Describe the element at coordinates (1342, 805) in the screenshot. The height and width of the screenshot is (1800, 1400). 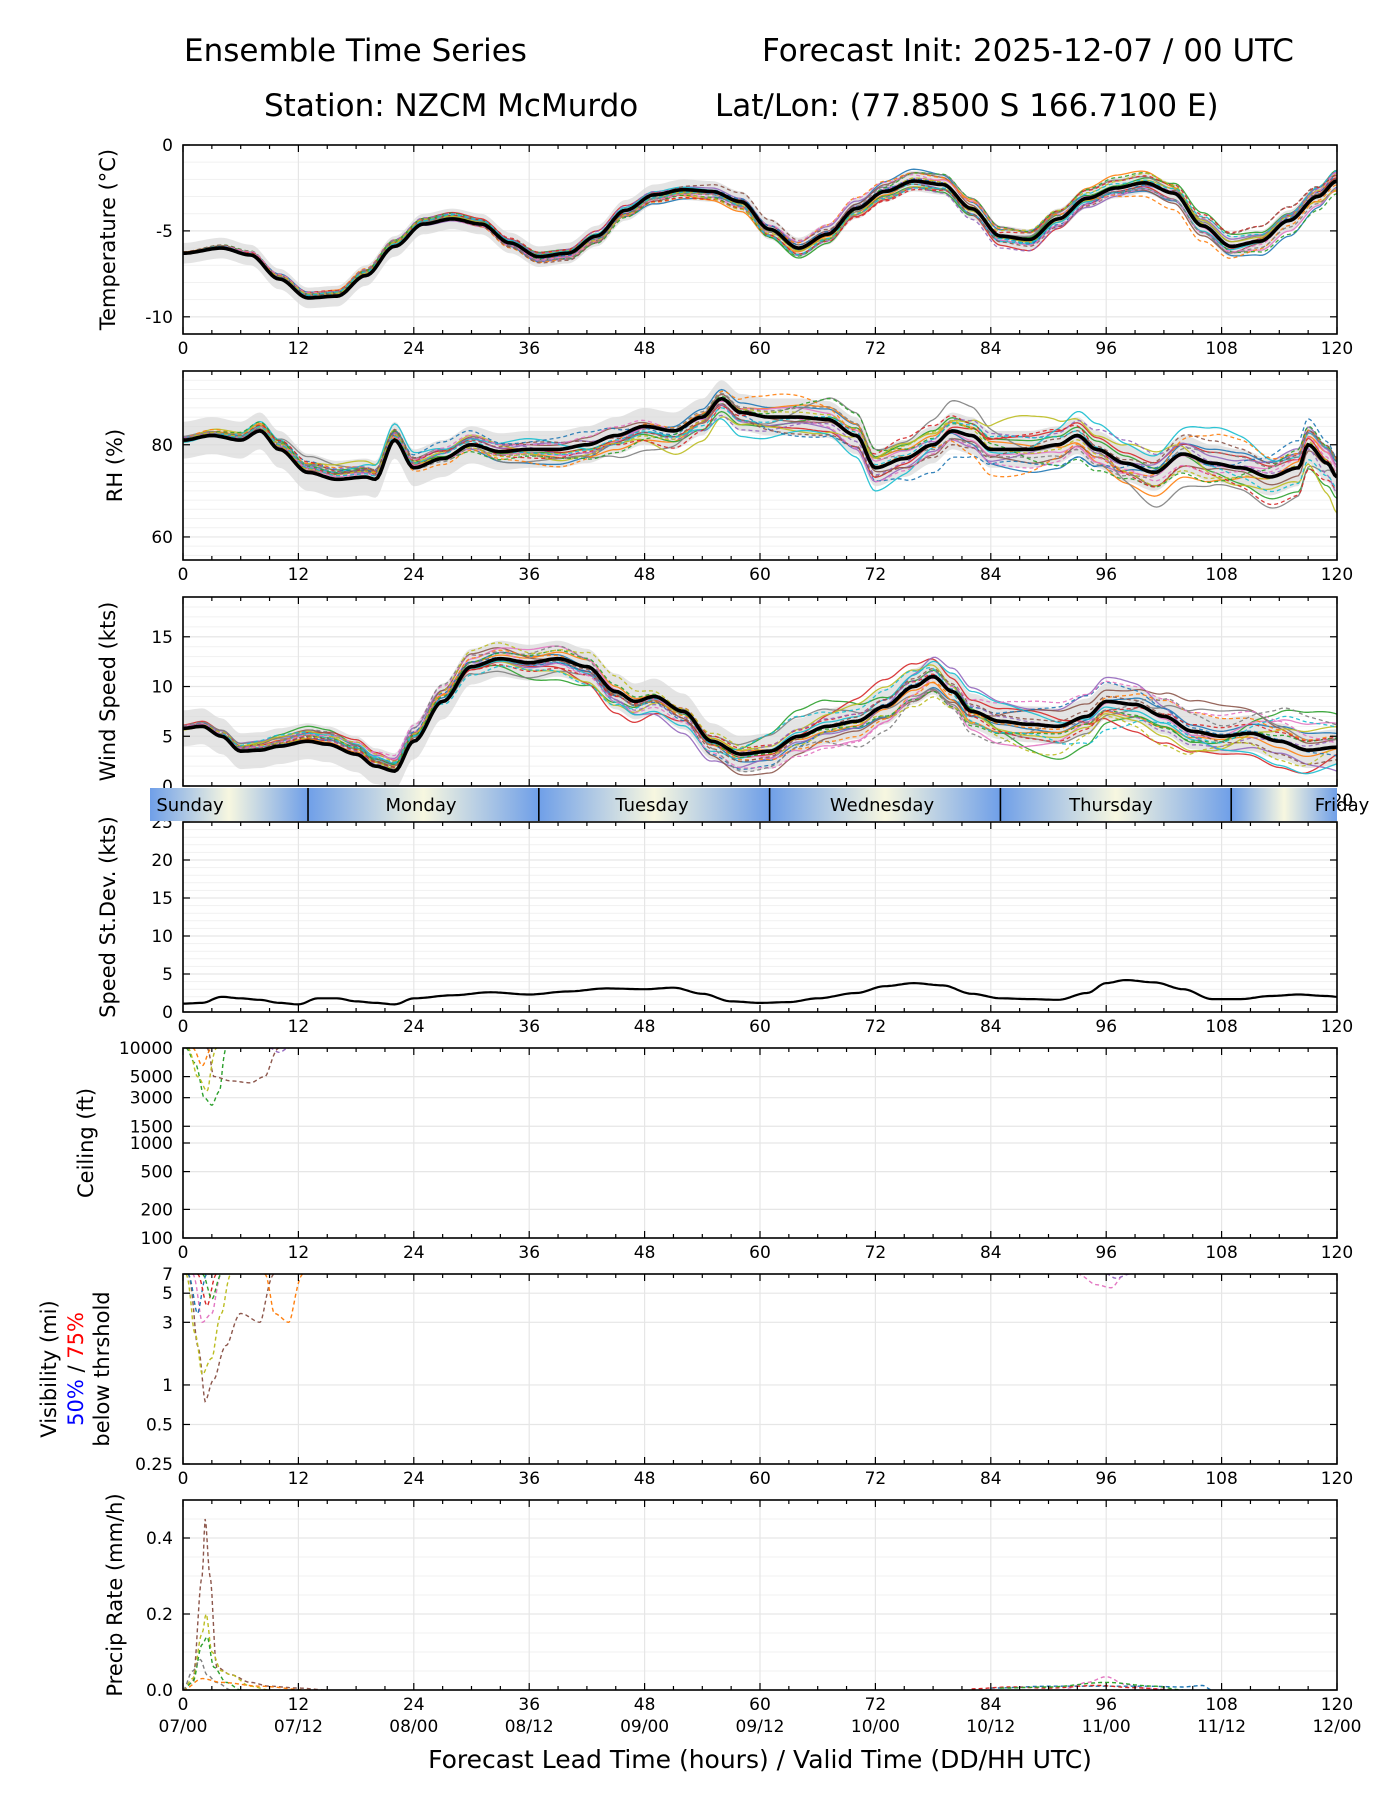
I see `day-label: Friday` at that location.